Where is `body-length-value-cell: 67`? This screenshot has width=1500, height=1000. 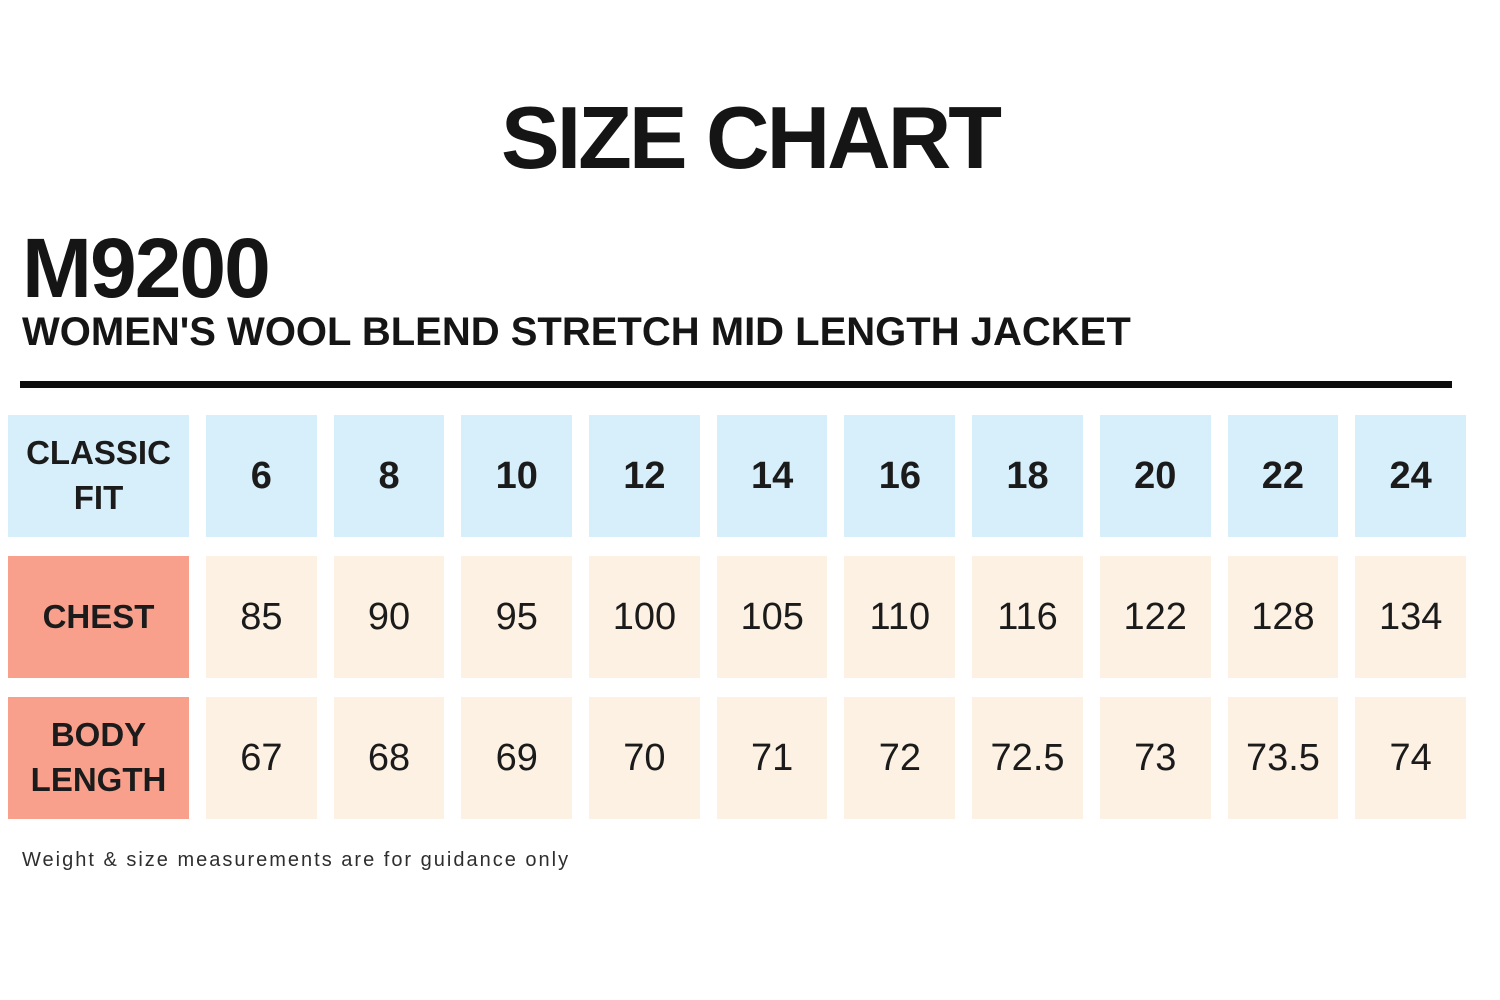 body-length-value-cell: 67 is located at coordinates (261, 758).